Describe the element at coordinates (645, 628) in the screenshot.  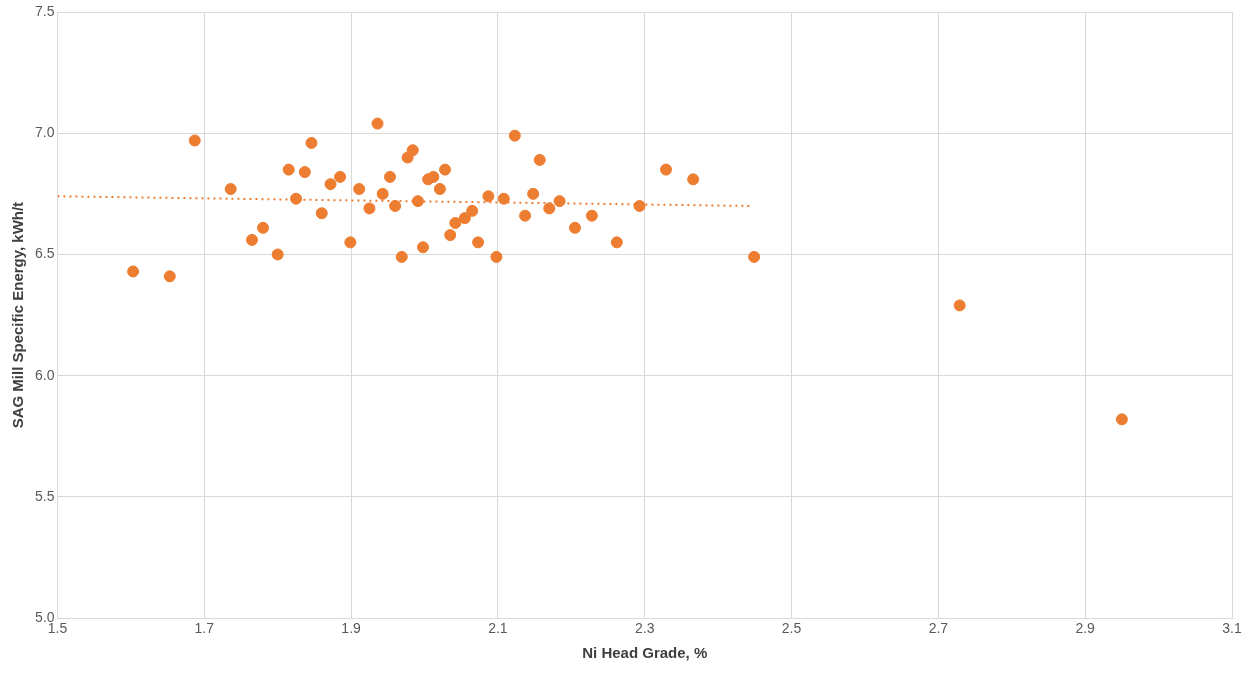
I see `x-tick-label: 2.3` at that location.